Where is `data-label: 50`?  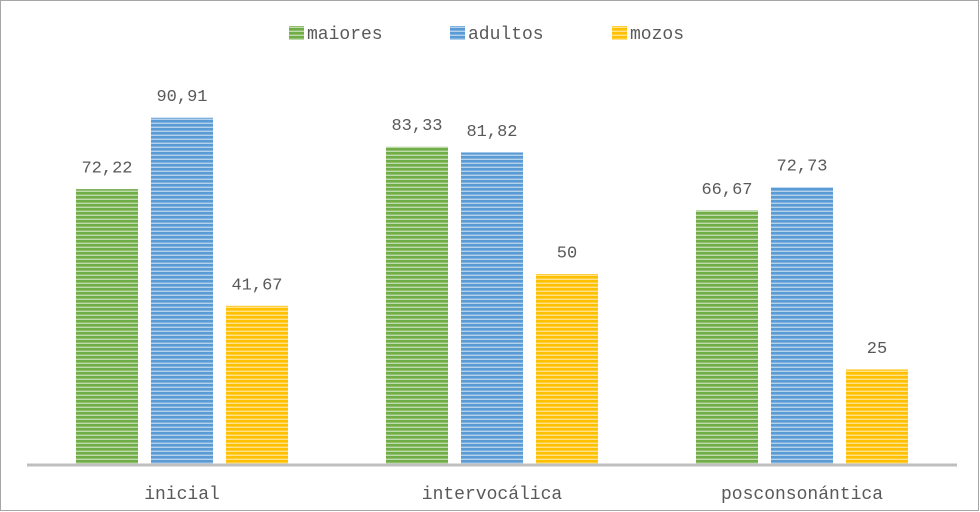 data-label: 50 is located at coordinates (567, 253).